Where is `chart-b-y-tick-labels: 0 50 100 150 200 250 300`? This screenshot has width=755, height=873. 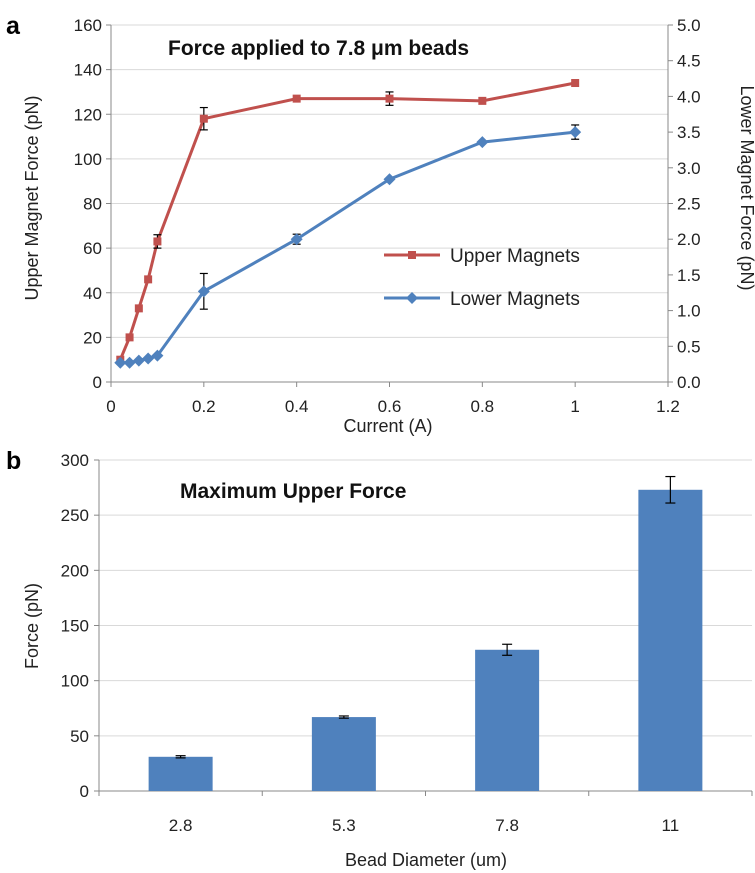
chart-b-y-tick-labels: 0 50 100 150 200 250 300 is located at coordinates (75, 626).